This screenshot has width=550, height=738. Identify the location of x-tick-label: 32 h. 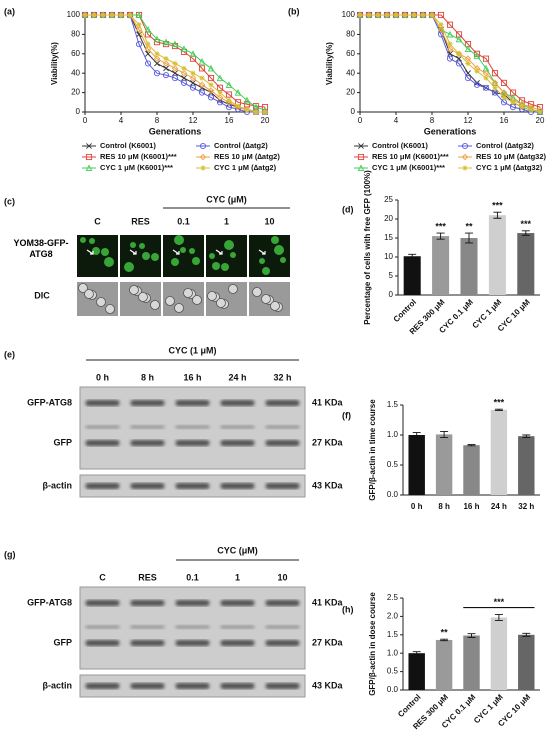
(526, 506).